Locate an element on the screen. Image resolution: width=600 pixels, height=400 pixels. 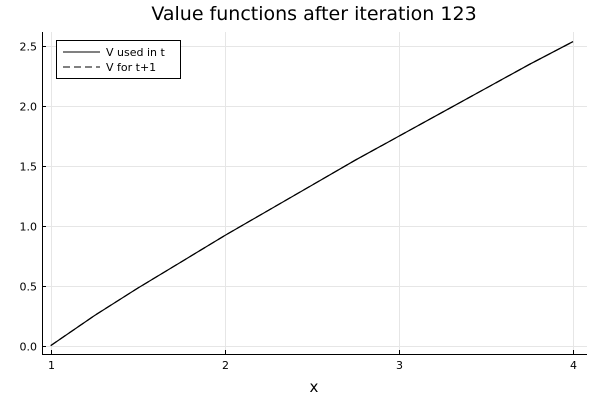
x-tick-label: 2 is located at coordinates (225, 365).